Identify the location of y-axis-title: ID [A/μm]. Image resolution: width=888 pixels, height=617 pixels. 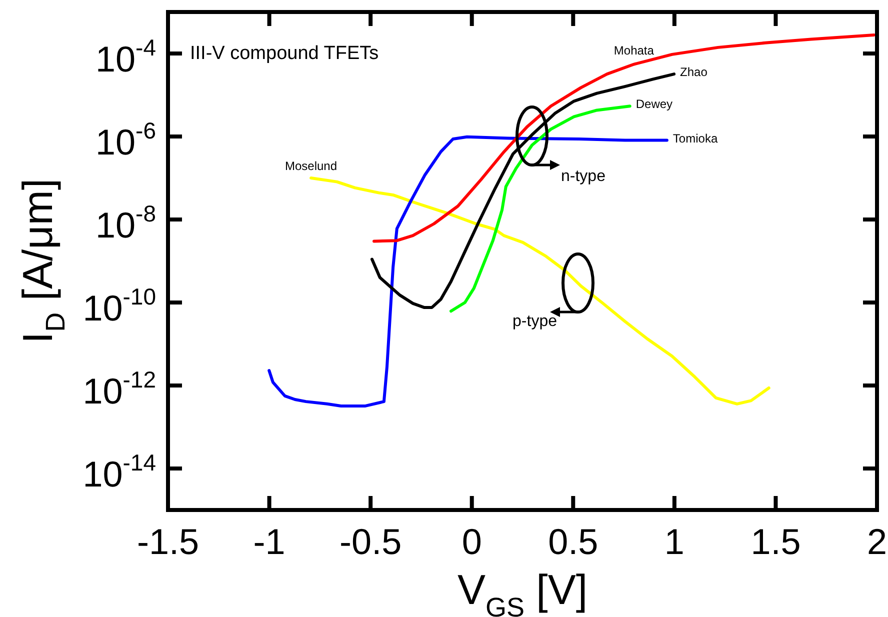
(42, 261).